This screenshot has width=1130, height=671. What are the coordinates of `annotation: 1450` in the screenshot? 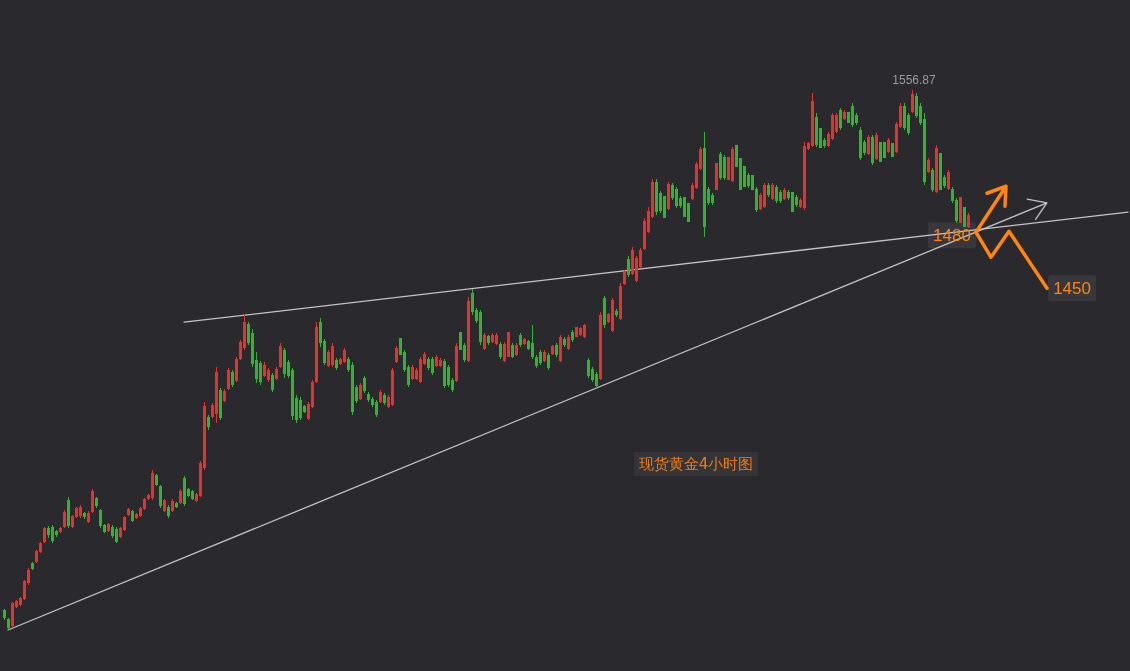 It's located at (1072, 289).